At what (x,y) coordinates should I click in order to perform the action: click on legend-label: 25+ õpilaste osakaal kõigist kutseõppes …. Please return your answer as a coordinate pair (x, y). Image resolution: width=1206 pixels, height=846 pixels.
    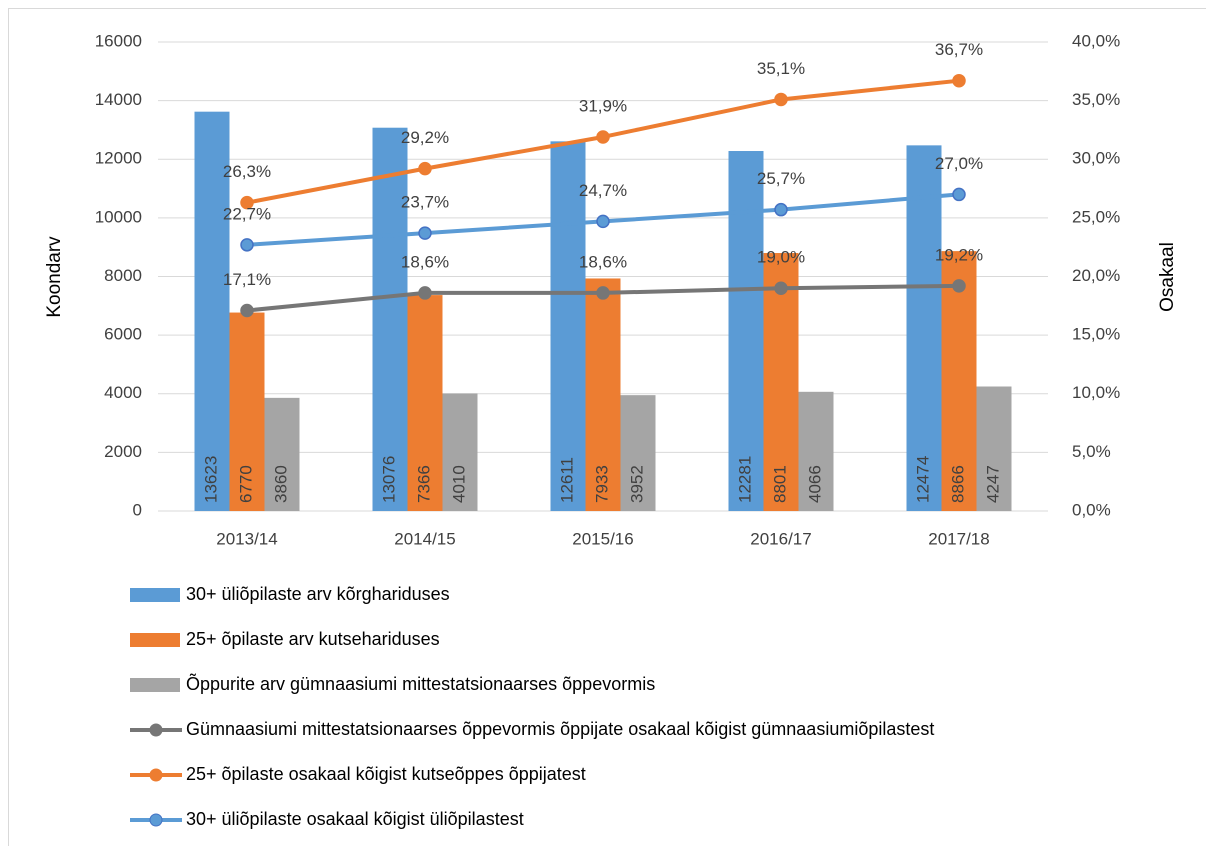
    Looking at the image, I should click on (386, 774).